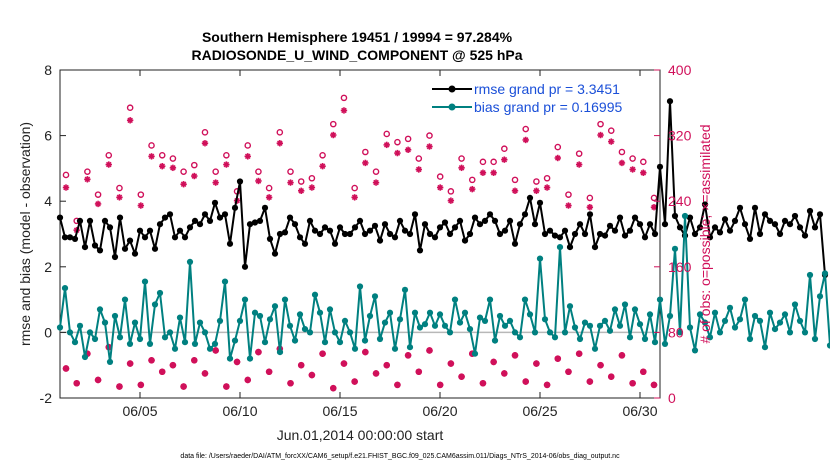  Describe the element at coordinates (639, 411) in the screenshot. I see `x-tick-label: 06/30` at that location.